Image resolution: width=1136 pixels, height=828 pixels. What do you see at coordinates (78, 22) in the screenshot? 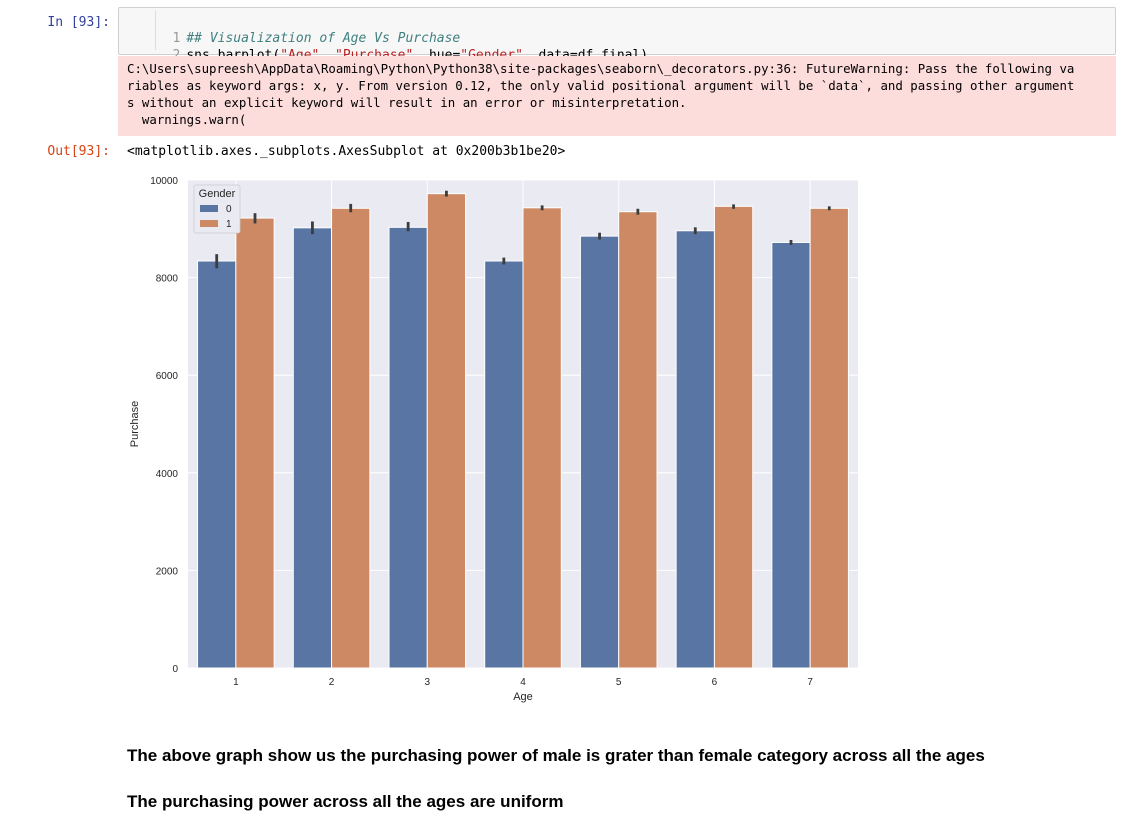
I see `input-prompt: In [93]:` at bounding box center [78, 22].